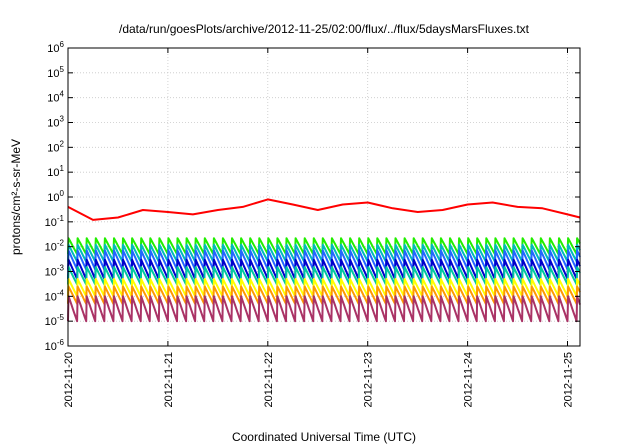 This screenshot has height=448, width=640. I want to click on y-axis-label: protons/cm²-s-sr-MeV, so click(16, 197).